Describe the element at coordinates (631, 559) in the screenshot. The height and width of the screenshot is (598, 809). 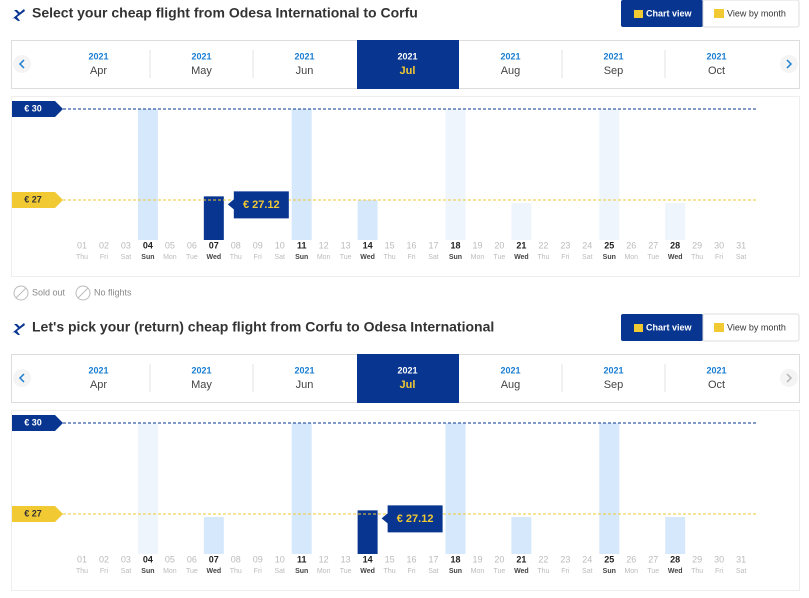
I see `day-number: 26` at that location.